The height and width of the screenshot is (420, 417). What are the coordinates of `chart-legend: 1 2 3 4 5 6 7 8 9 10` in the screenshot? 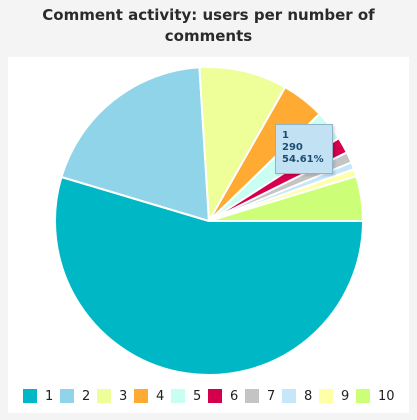 It's located at (208, 396).